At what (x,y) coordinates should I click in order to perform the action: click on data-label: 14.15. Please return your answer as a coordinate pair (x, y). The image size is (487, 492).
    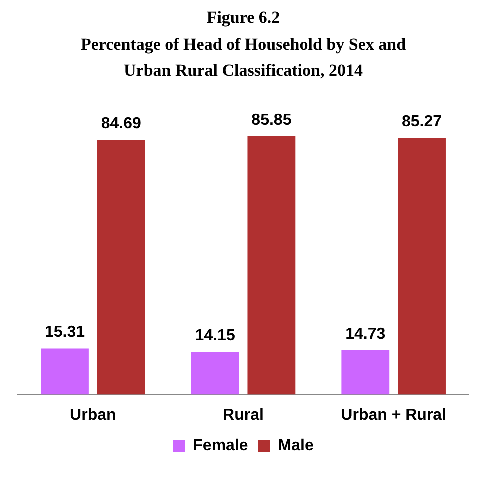
    Looking at the image, I should click on (215, 336).